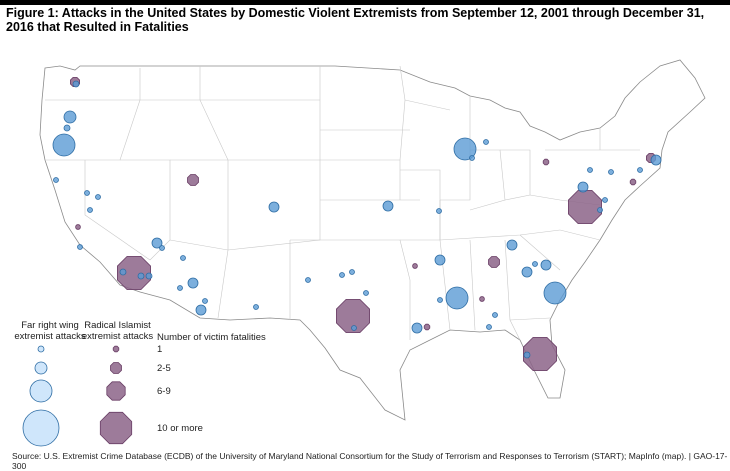 Image resolution: width=730 pixels, height=471 pixels. I want to click on legend-cat-4: 10 or more, so click(180, 428).